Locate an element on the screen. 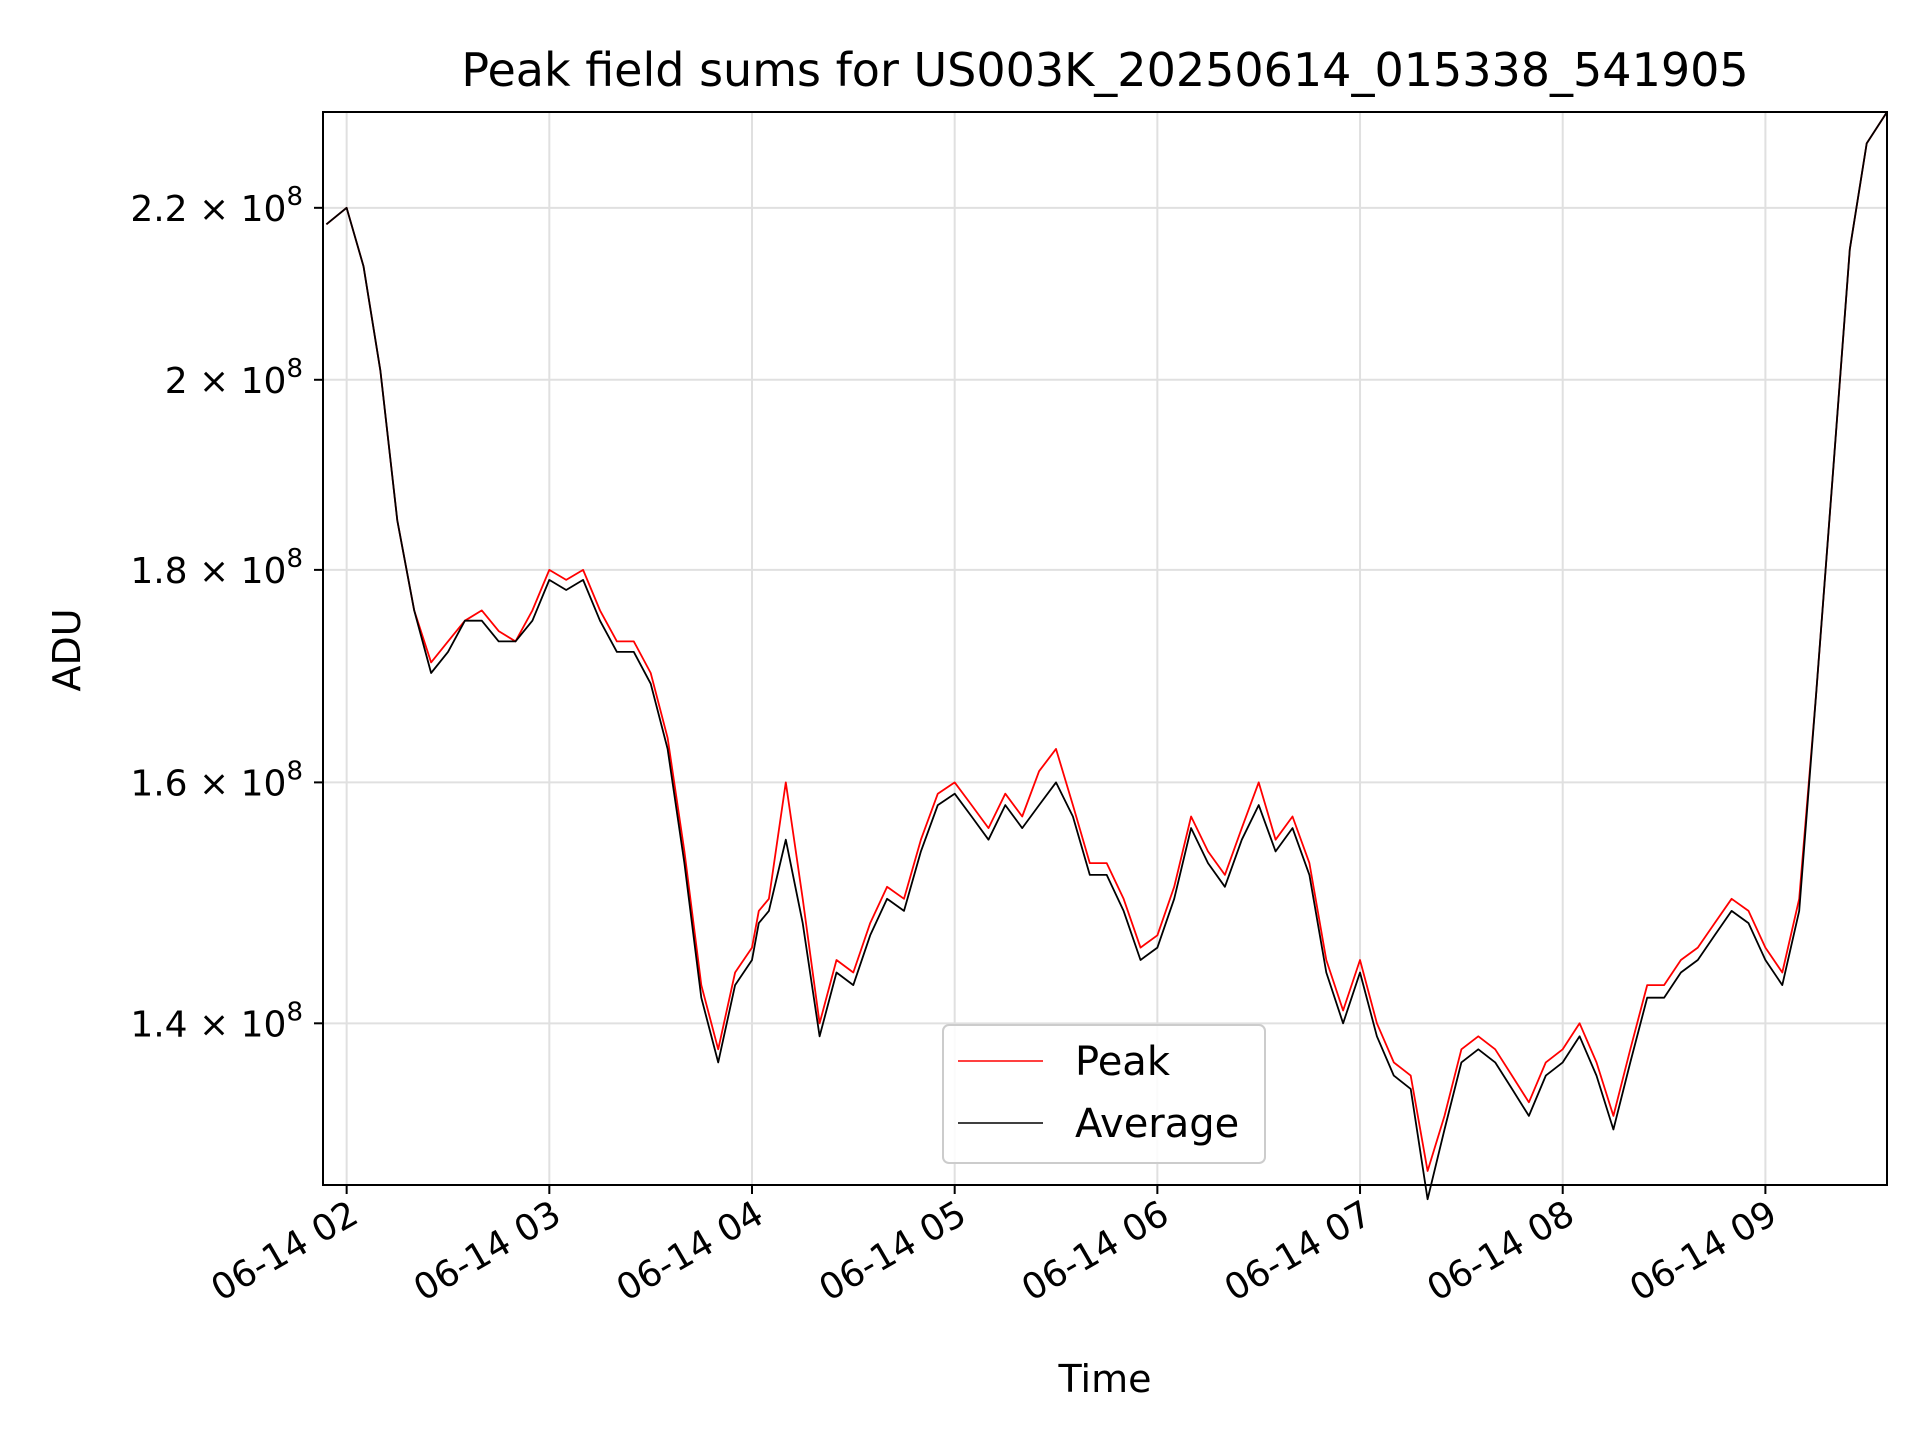 Image resolution: width=1920 pixels, height=1440 pixels. legend-box is located at coordinates (1104, 1094).